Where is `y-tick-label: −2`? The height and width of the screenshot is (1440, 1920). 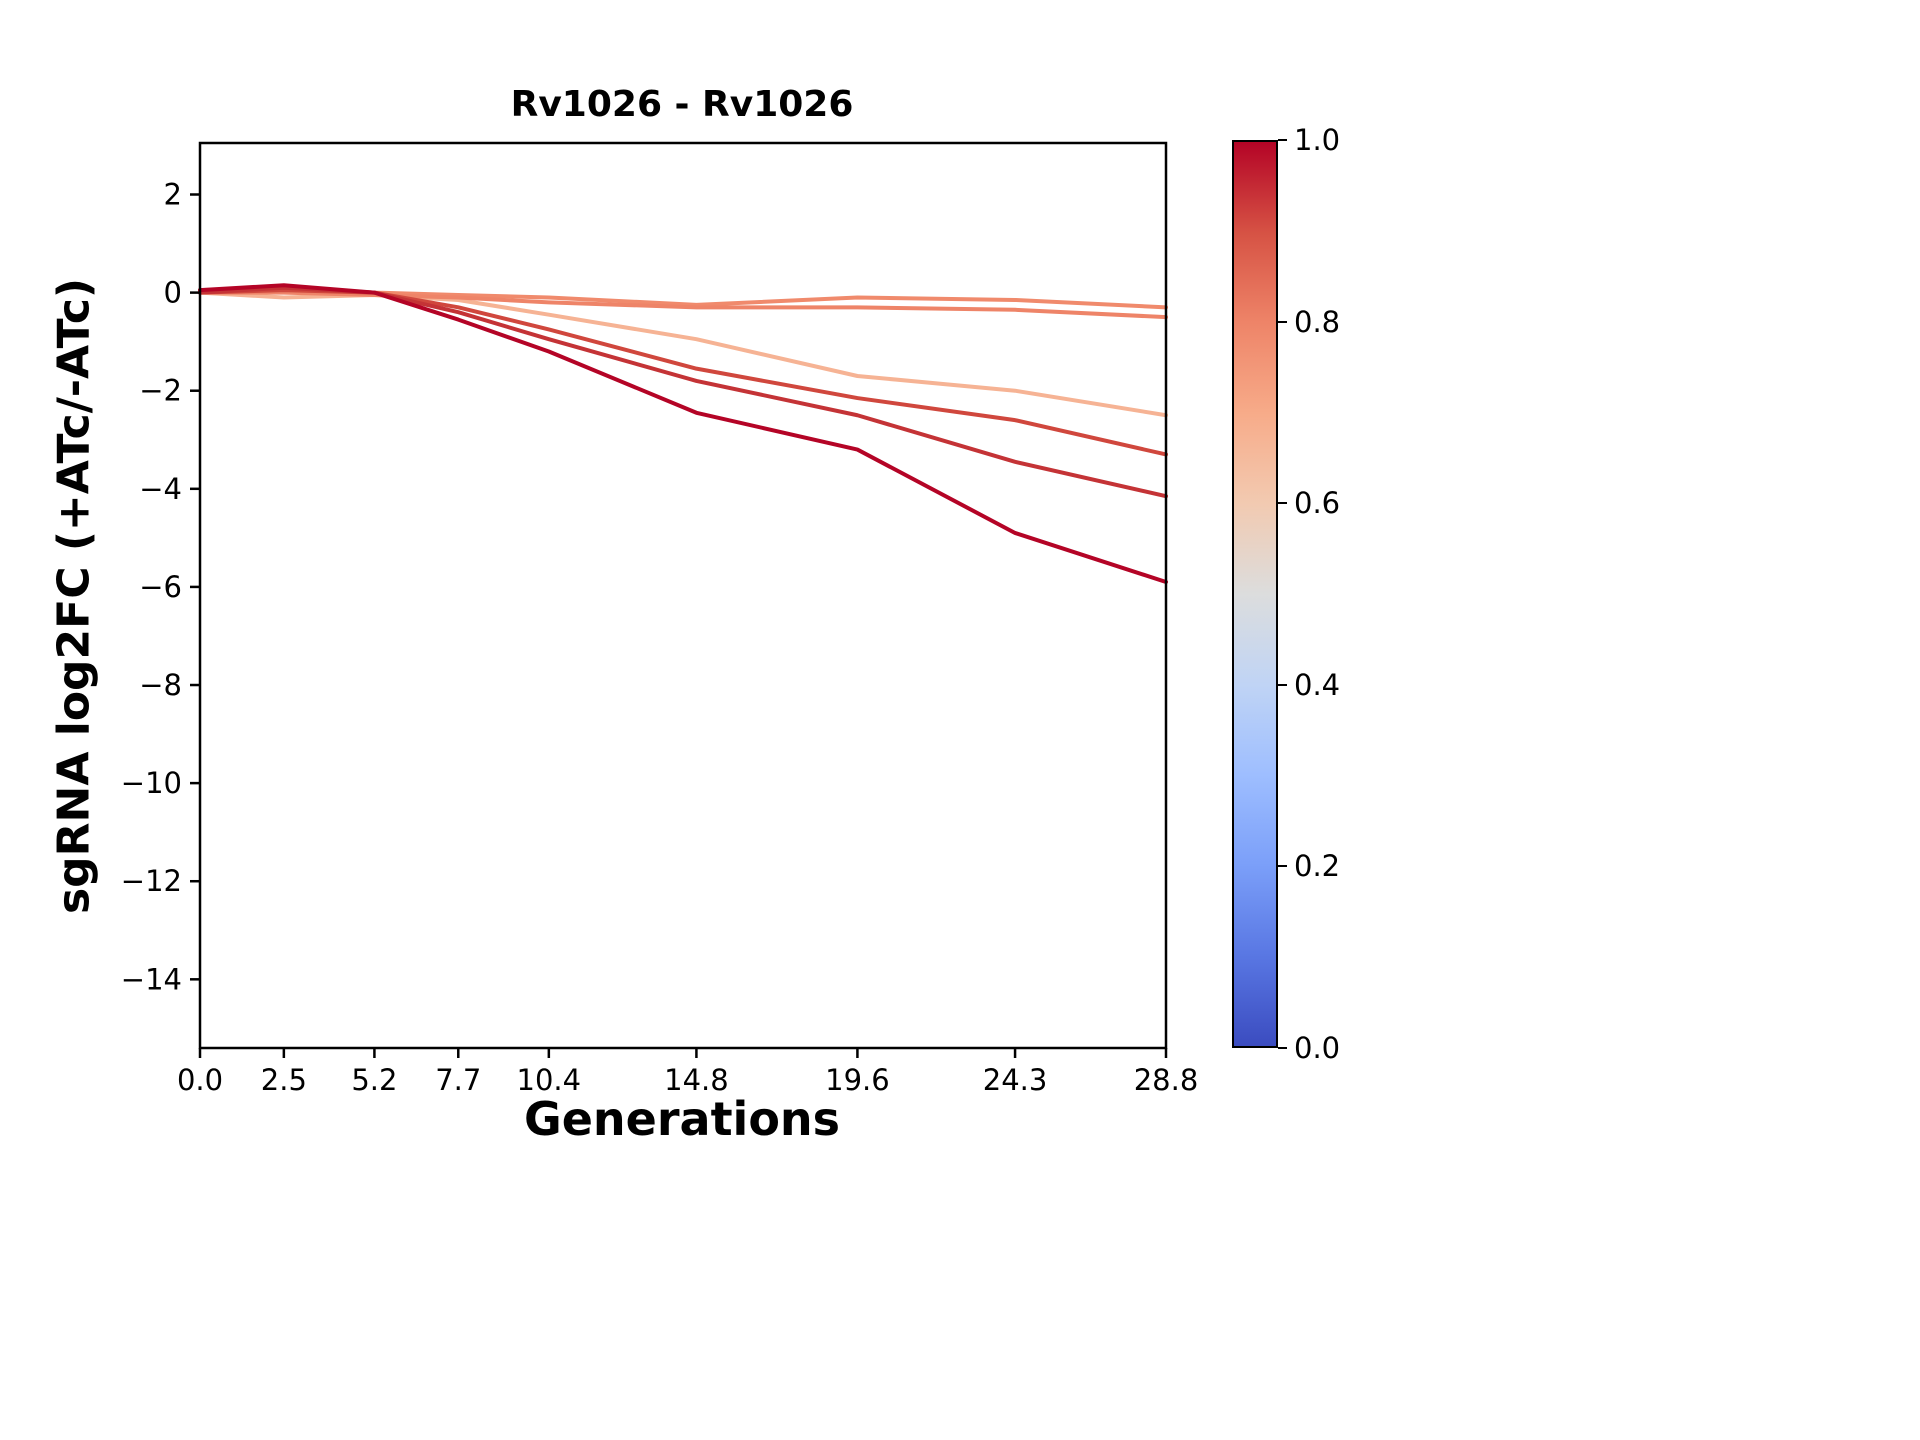 y-tick-label: −2 is located at coordinates (160, 391).